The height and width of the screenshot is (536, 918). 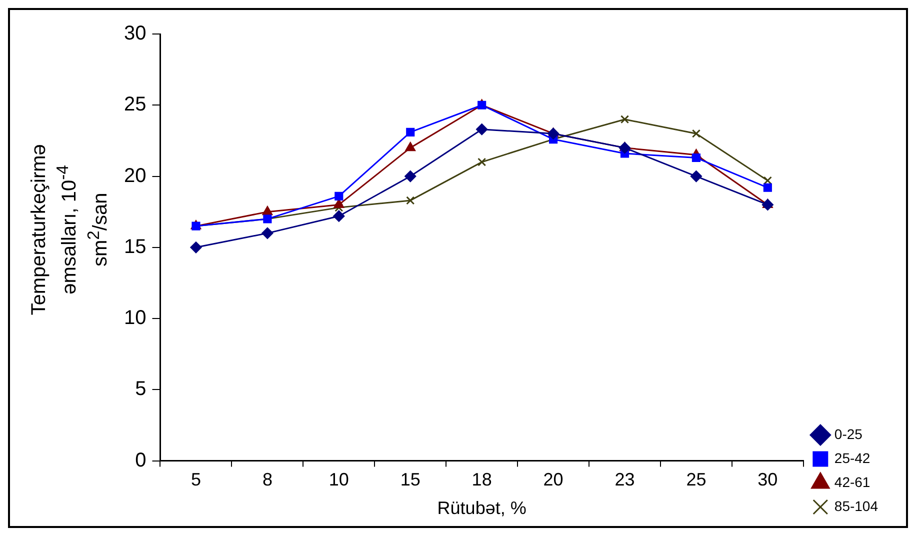 What do you see at coordinates (856, 506) in the screenshot?
I see `legend-label: 85-104` at bounding box center [856, 506].